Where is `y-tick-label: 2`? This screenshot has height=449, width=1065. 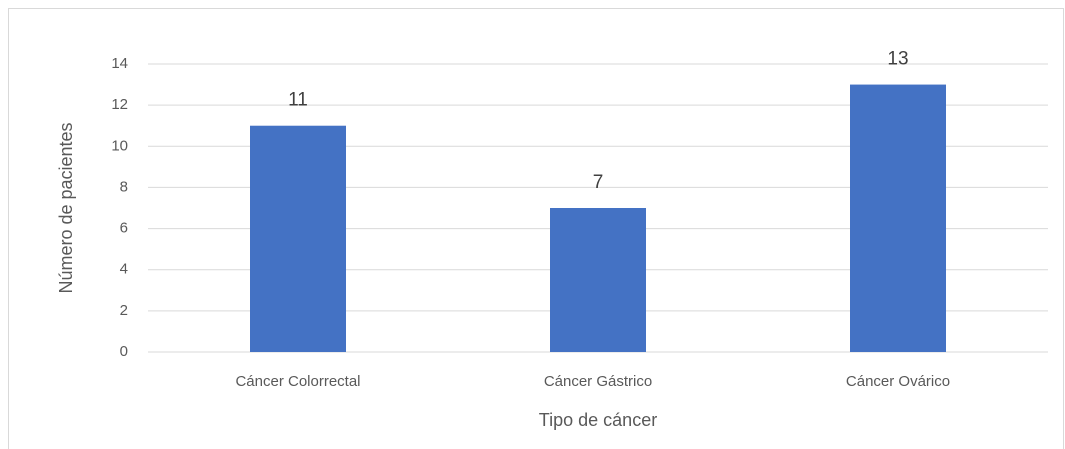
y-tick-label: 2 is located at coordinates (124, 310).